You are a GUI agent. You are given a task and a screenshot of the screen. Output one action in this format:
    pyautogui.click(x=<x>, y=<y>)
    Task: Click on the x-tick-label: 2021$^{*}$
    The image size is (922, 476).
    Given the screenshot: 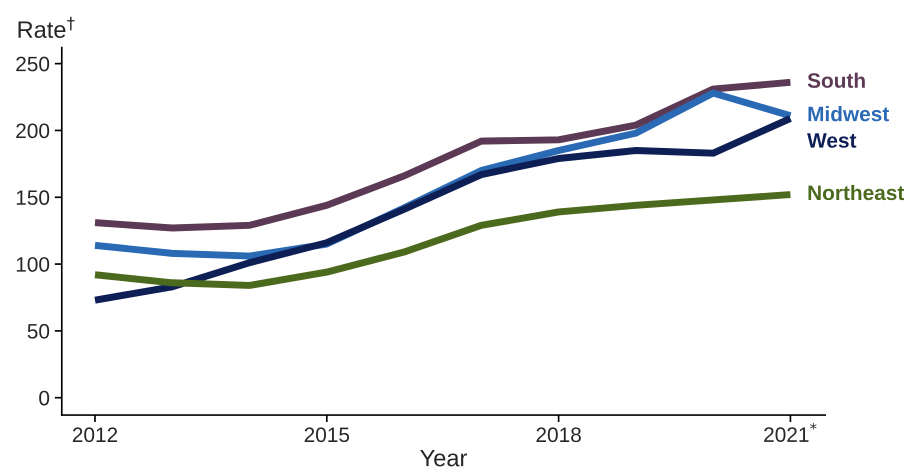 What is the action you would take?
    pyautogui.click(x=790, y=432)
    